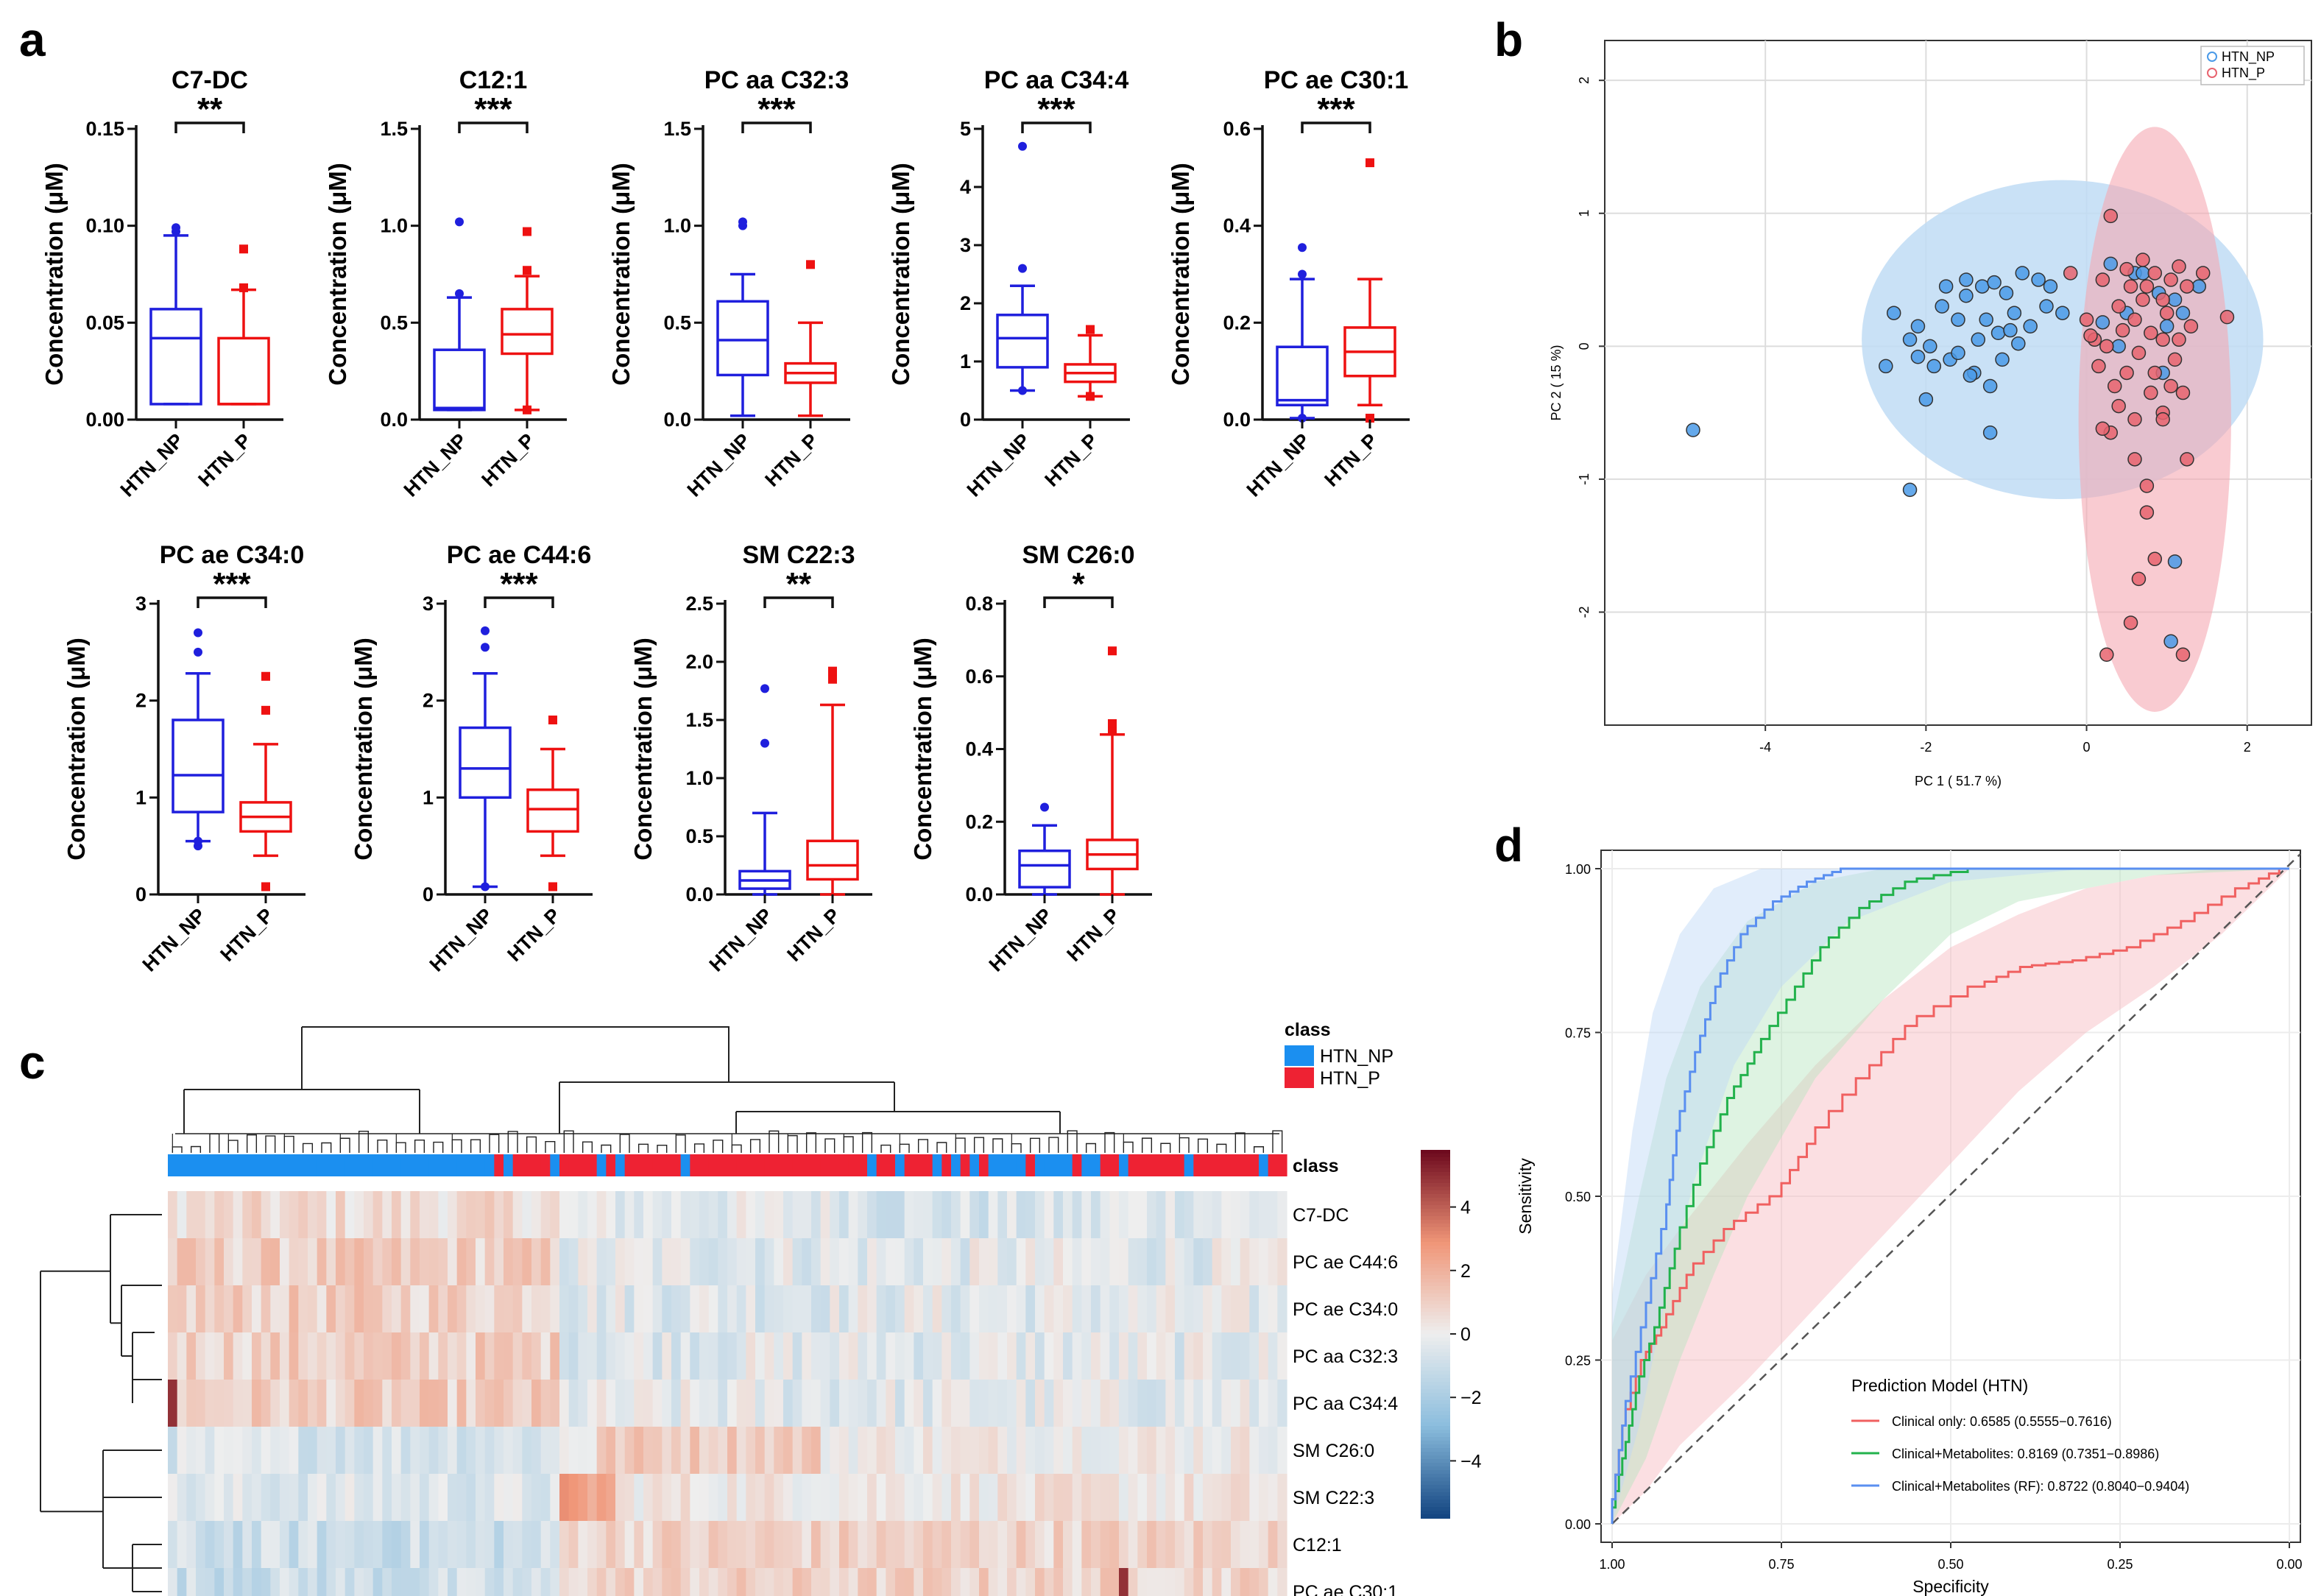  Describe the element at coordinates (519, 555) in the screenshot. I see `boxplot-title: PC ae C44:6` at that location.